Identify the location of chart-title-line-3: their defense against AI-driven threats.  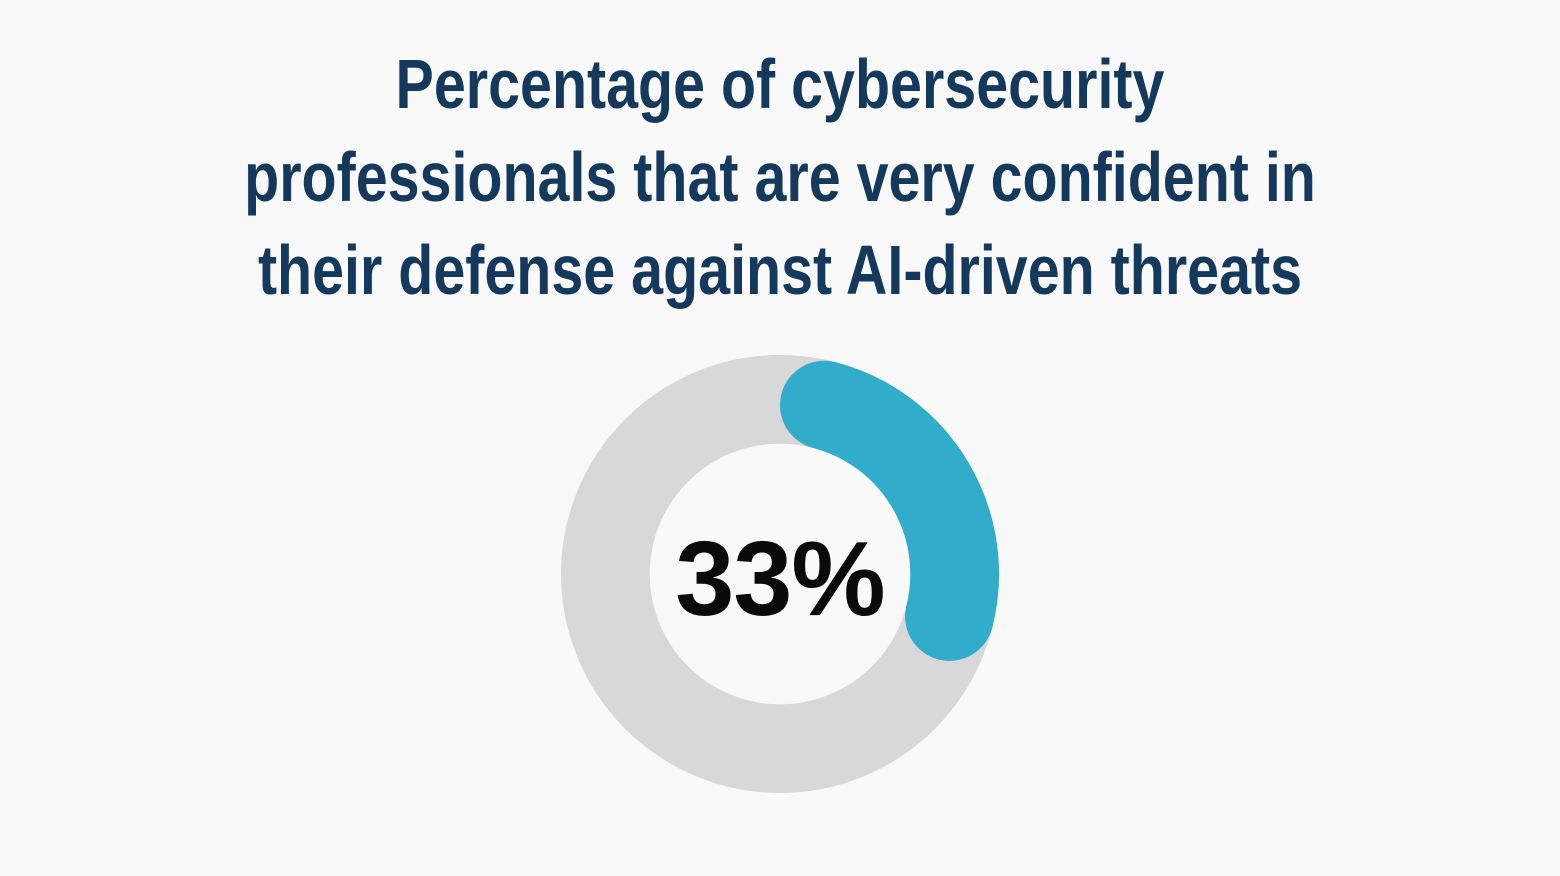
(780, 270).